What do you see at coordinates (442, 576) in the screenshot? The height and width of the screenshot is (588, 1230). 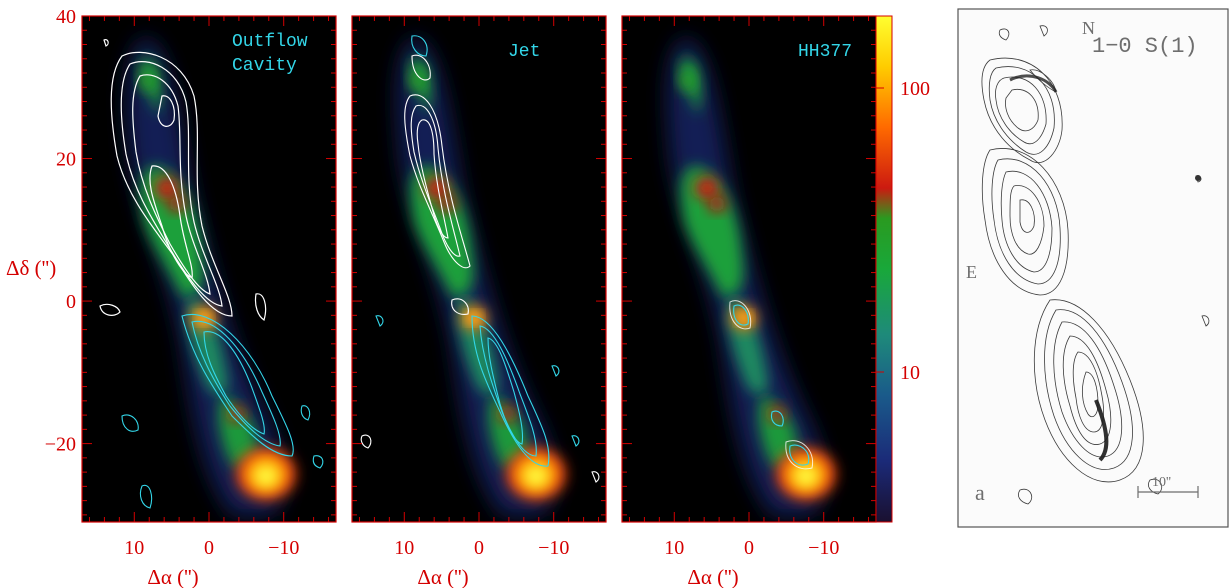 I see `x-axis-label-2: Δα ('')` at bounding box center [442, 576].